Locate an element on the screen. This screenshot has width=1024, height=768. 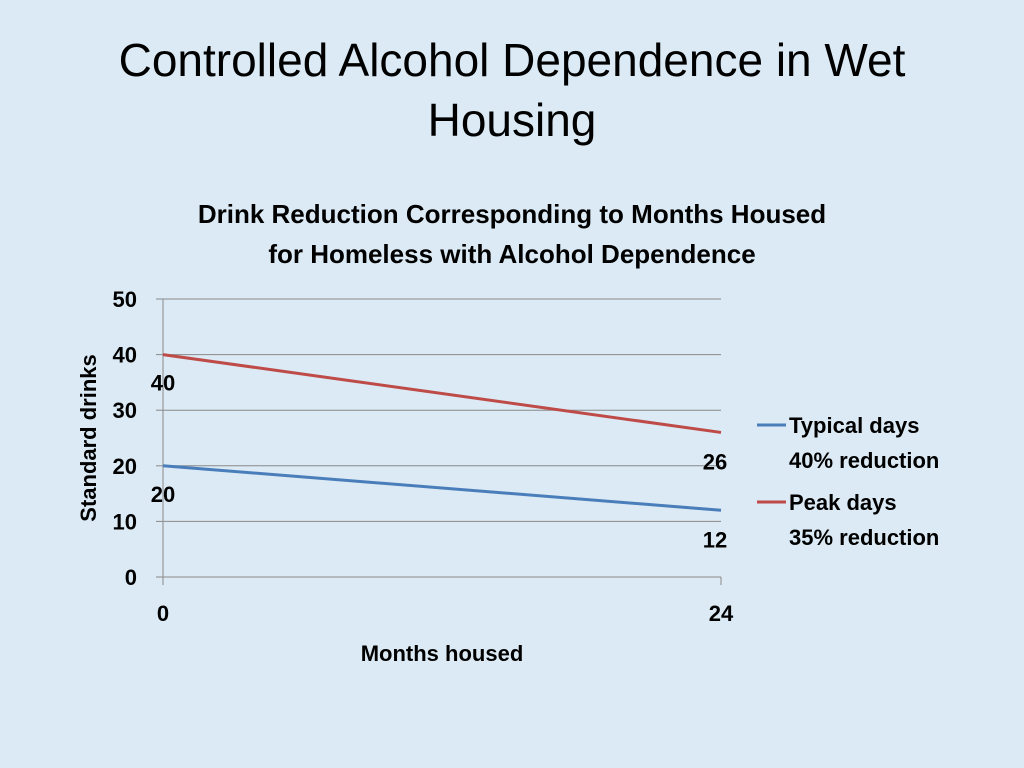
legend-label: 40% reduction is located at coordinates (864, 460).